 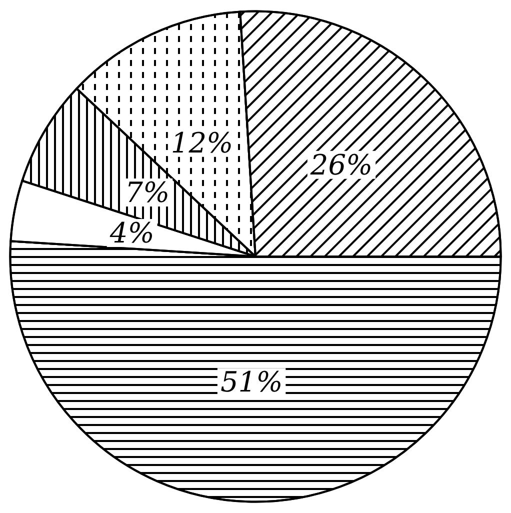 I want to click on data-label: 4%, so click(x=131, y=233).